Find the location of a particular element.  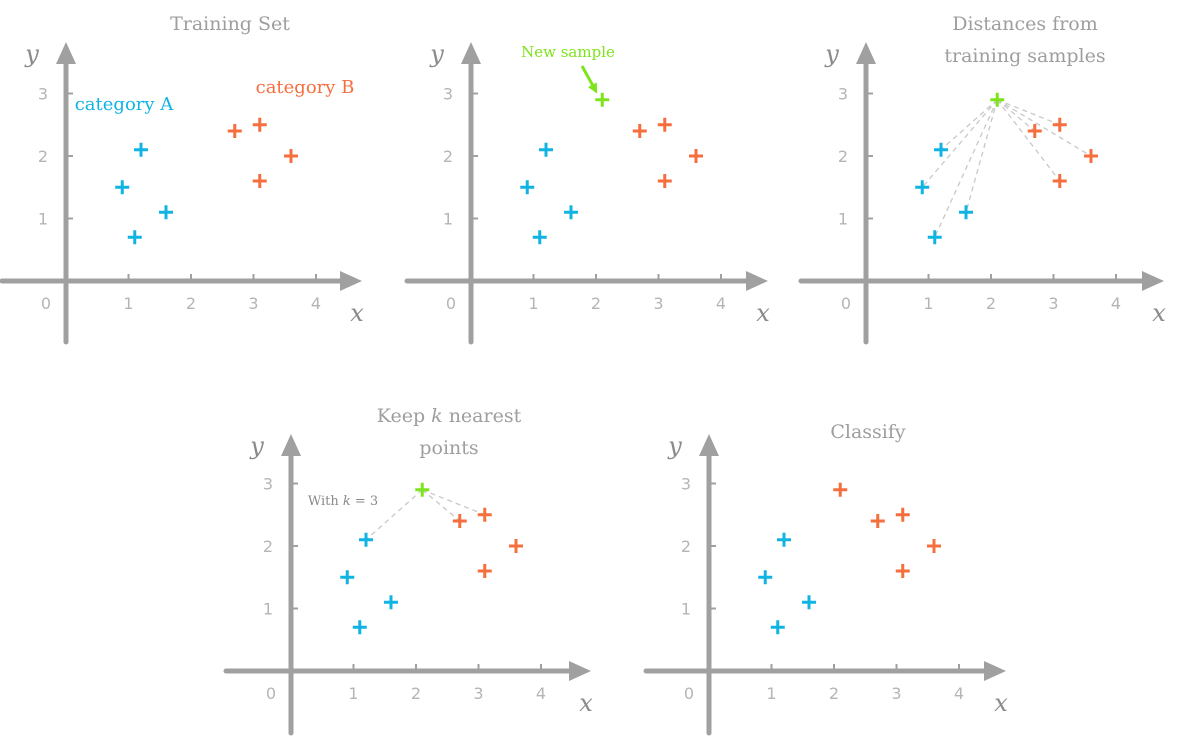

panel-distances: 0 1 2 3 4 1 2 3 x y Distances from training samples is located at coordinates (982, 179).